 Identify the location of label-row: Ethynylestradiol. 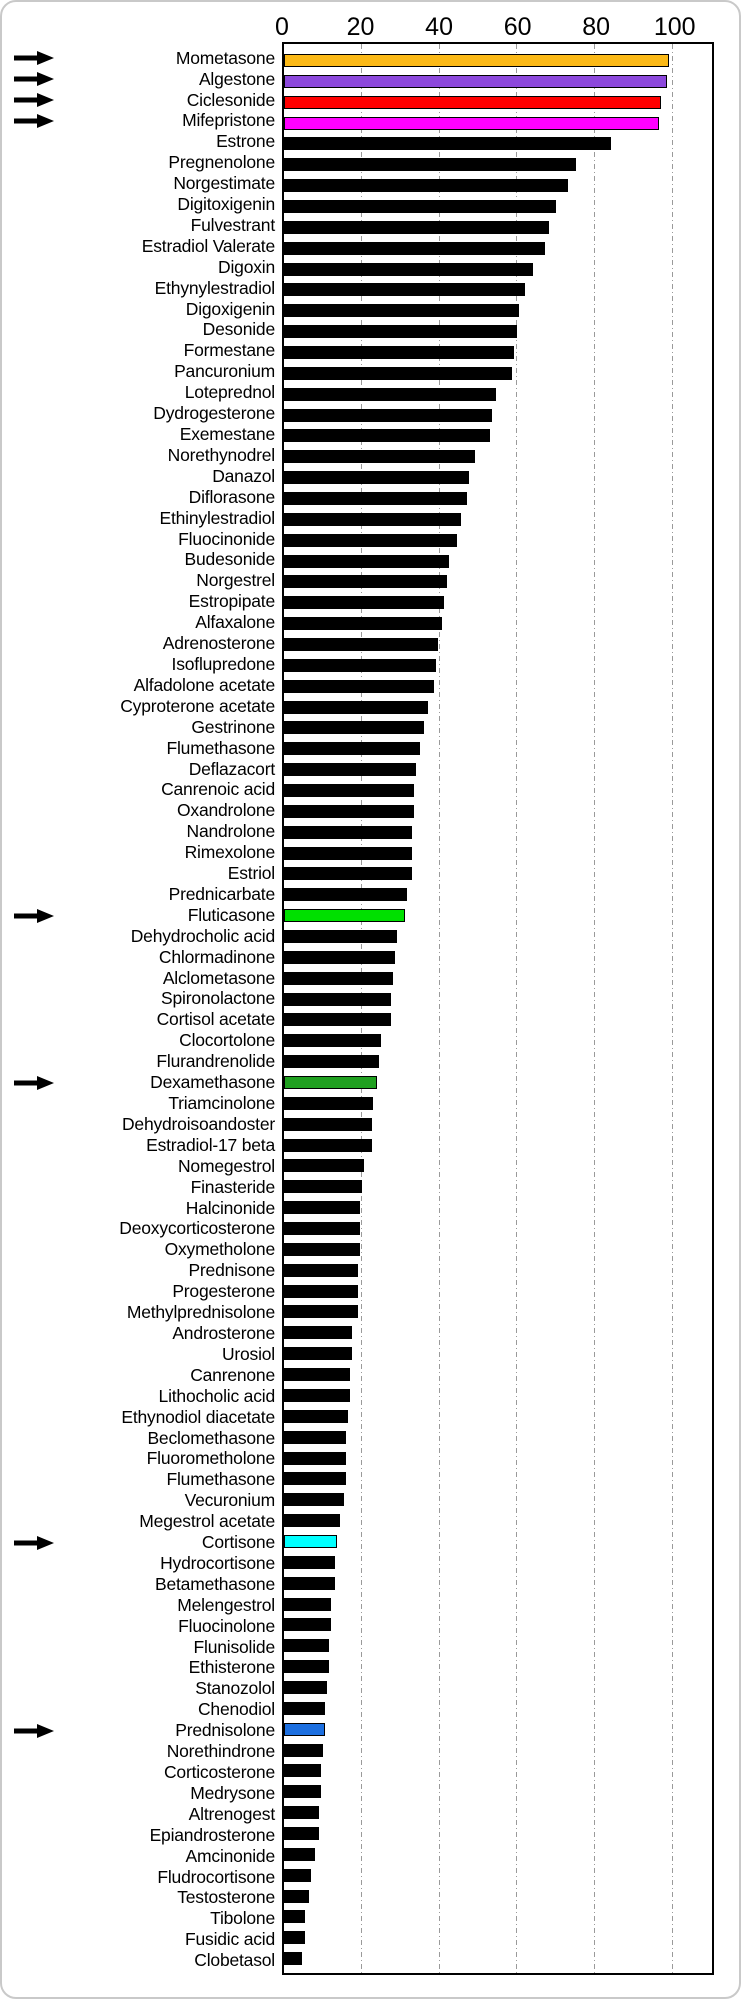
(142, 288).